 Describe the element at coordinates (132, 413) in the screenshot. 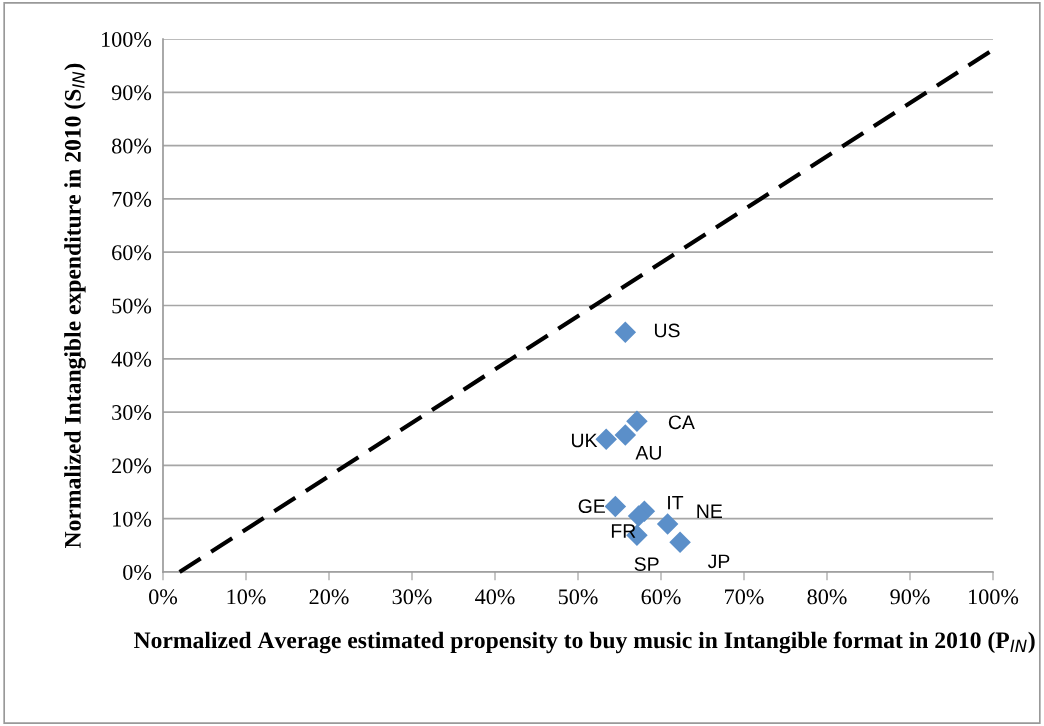

I see `y-tick-label: 30%` at that location.